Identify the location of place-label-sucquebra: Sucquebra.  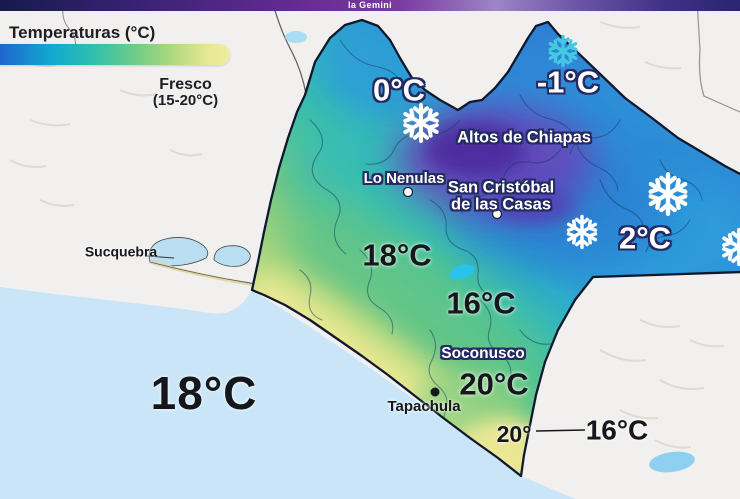
(121, 251).